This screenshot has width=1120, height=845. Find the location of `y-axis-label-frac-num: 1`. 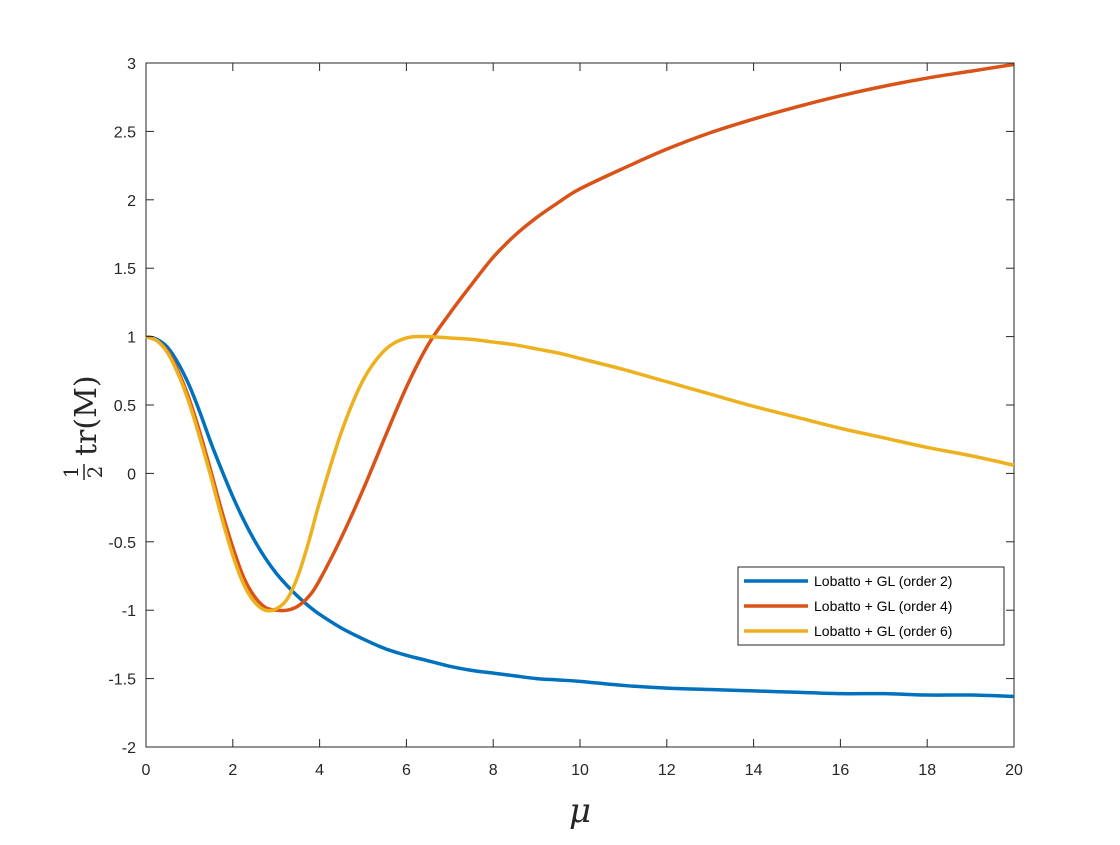

y-axis-label-frac-num: 1 is located at coordinates (71, 472).